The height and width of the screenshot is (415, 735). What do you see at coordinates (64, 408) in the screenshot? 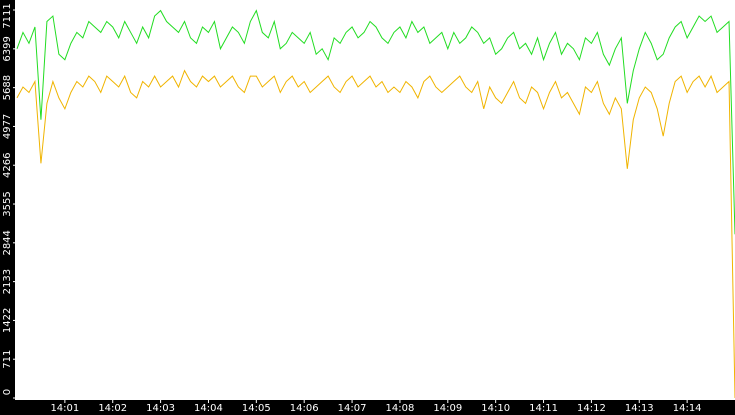
I see `x-tick-label: 14:01` at bounding box center [64, 408].